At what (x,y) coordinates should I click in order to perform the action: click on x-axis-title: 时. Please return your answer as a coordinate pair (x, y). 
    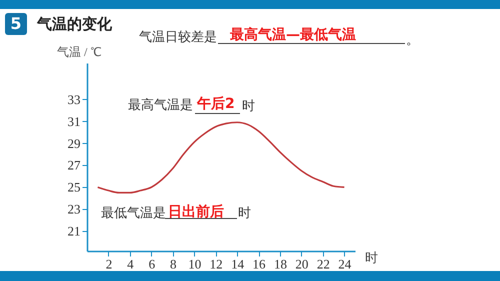
    Looking at the image, I should click on (371, 257).